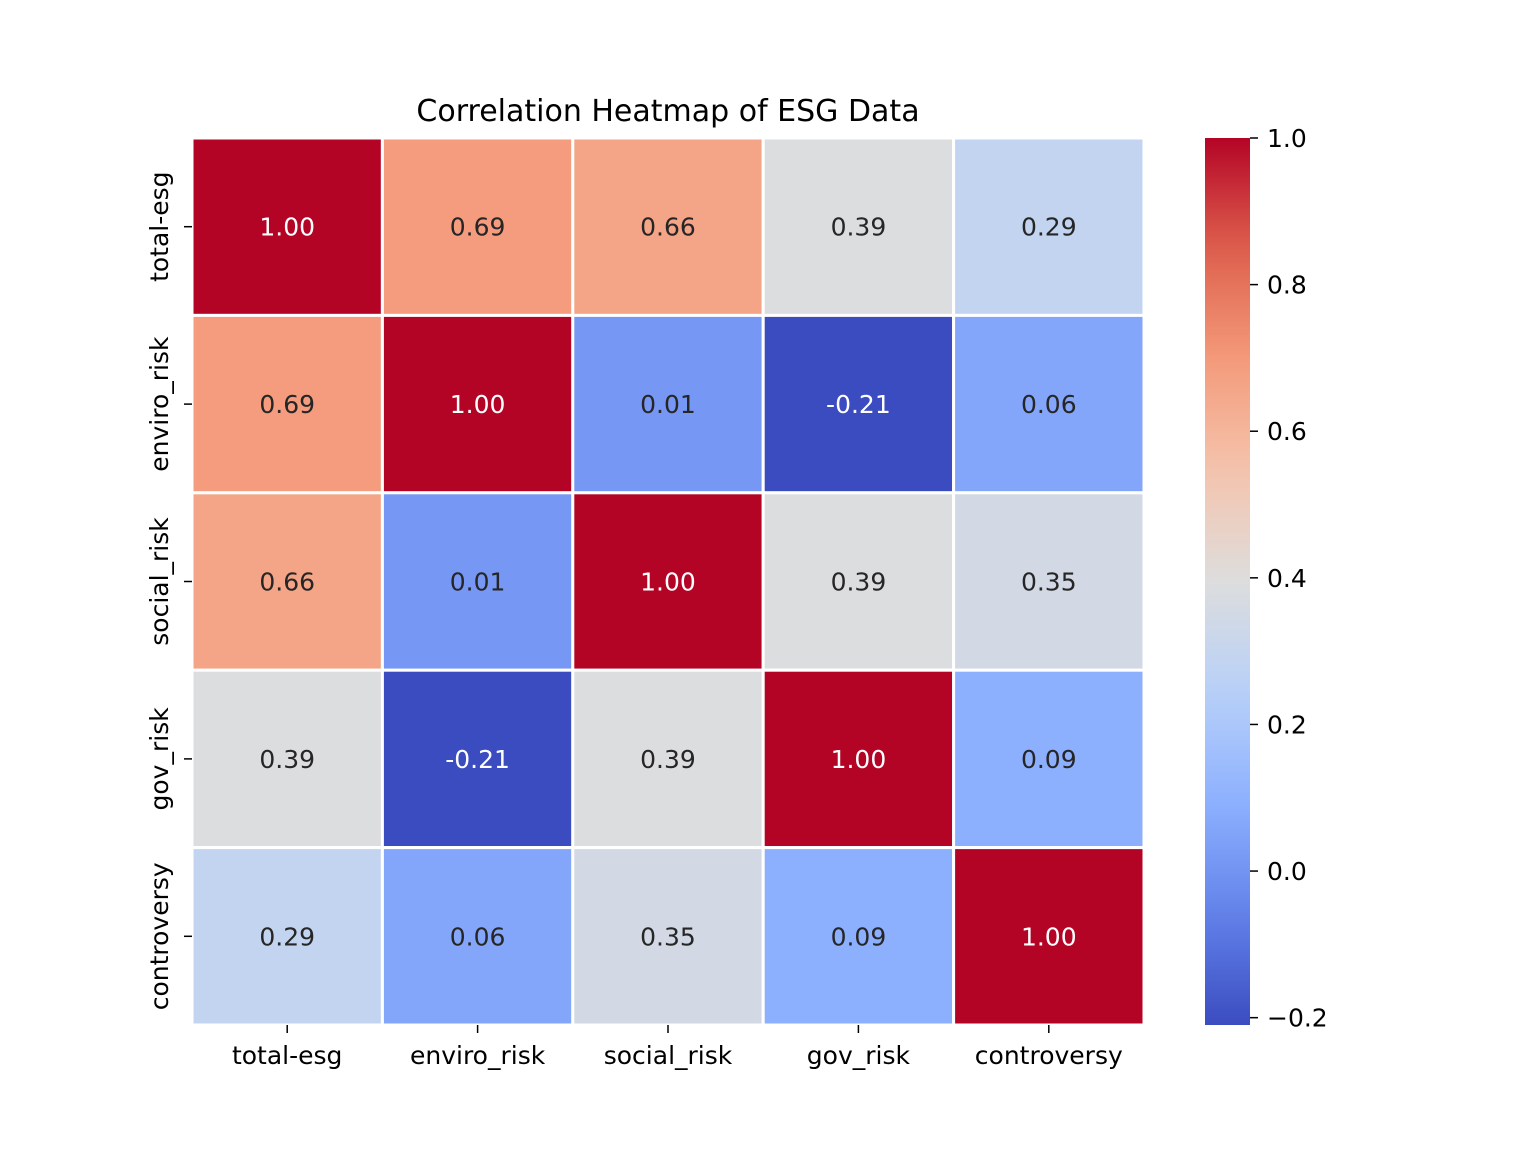  I want to click on cell-annotation-4-2: 0.35, so click(668, 936).